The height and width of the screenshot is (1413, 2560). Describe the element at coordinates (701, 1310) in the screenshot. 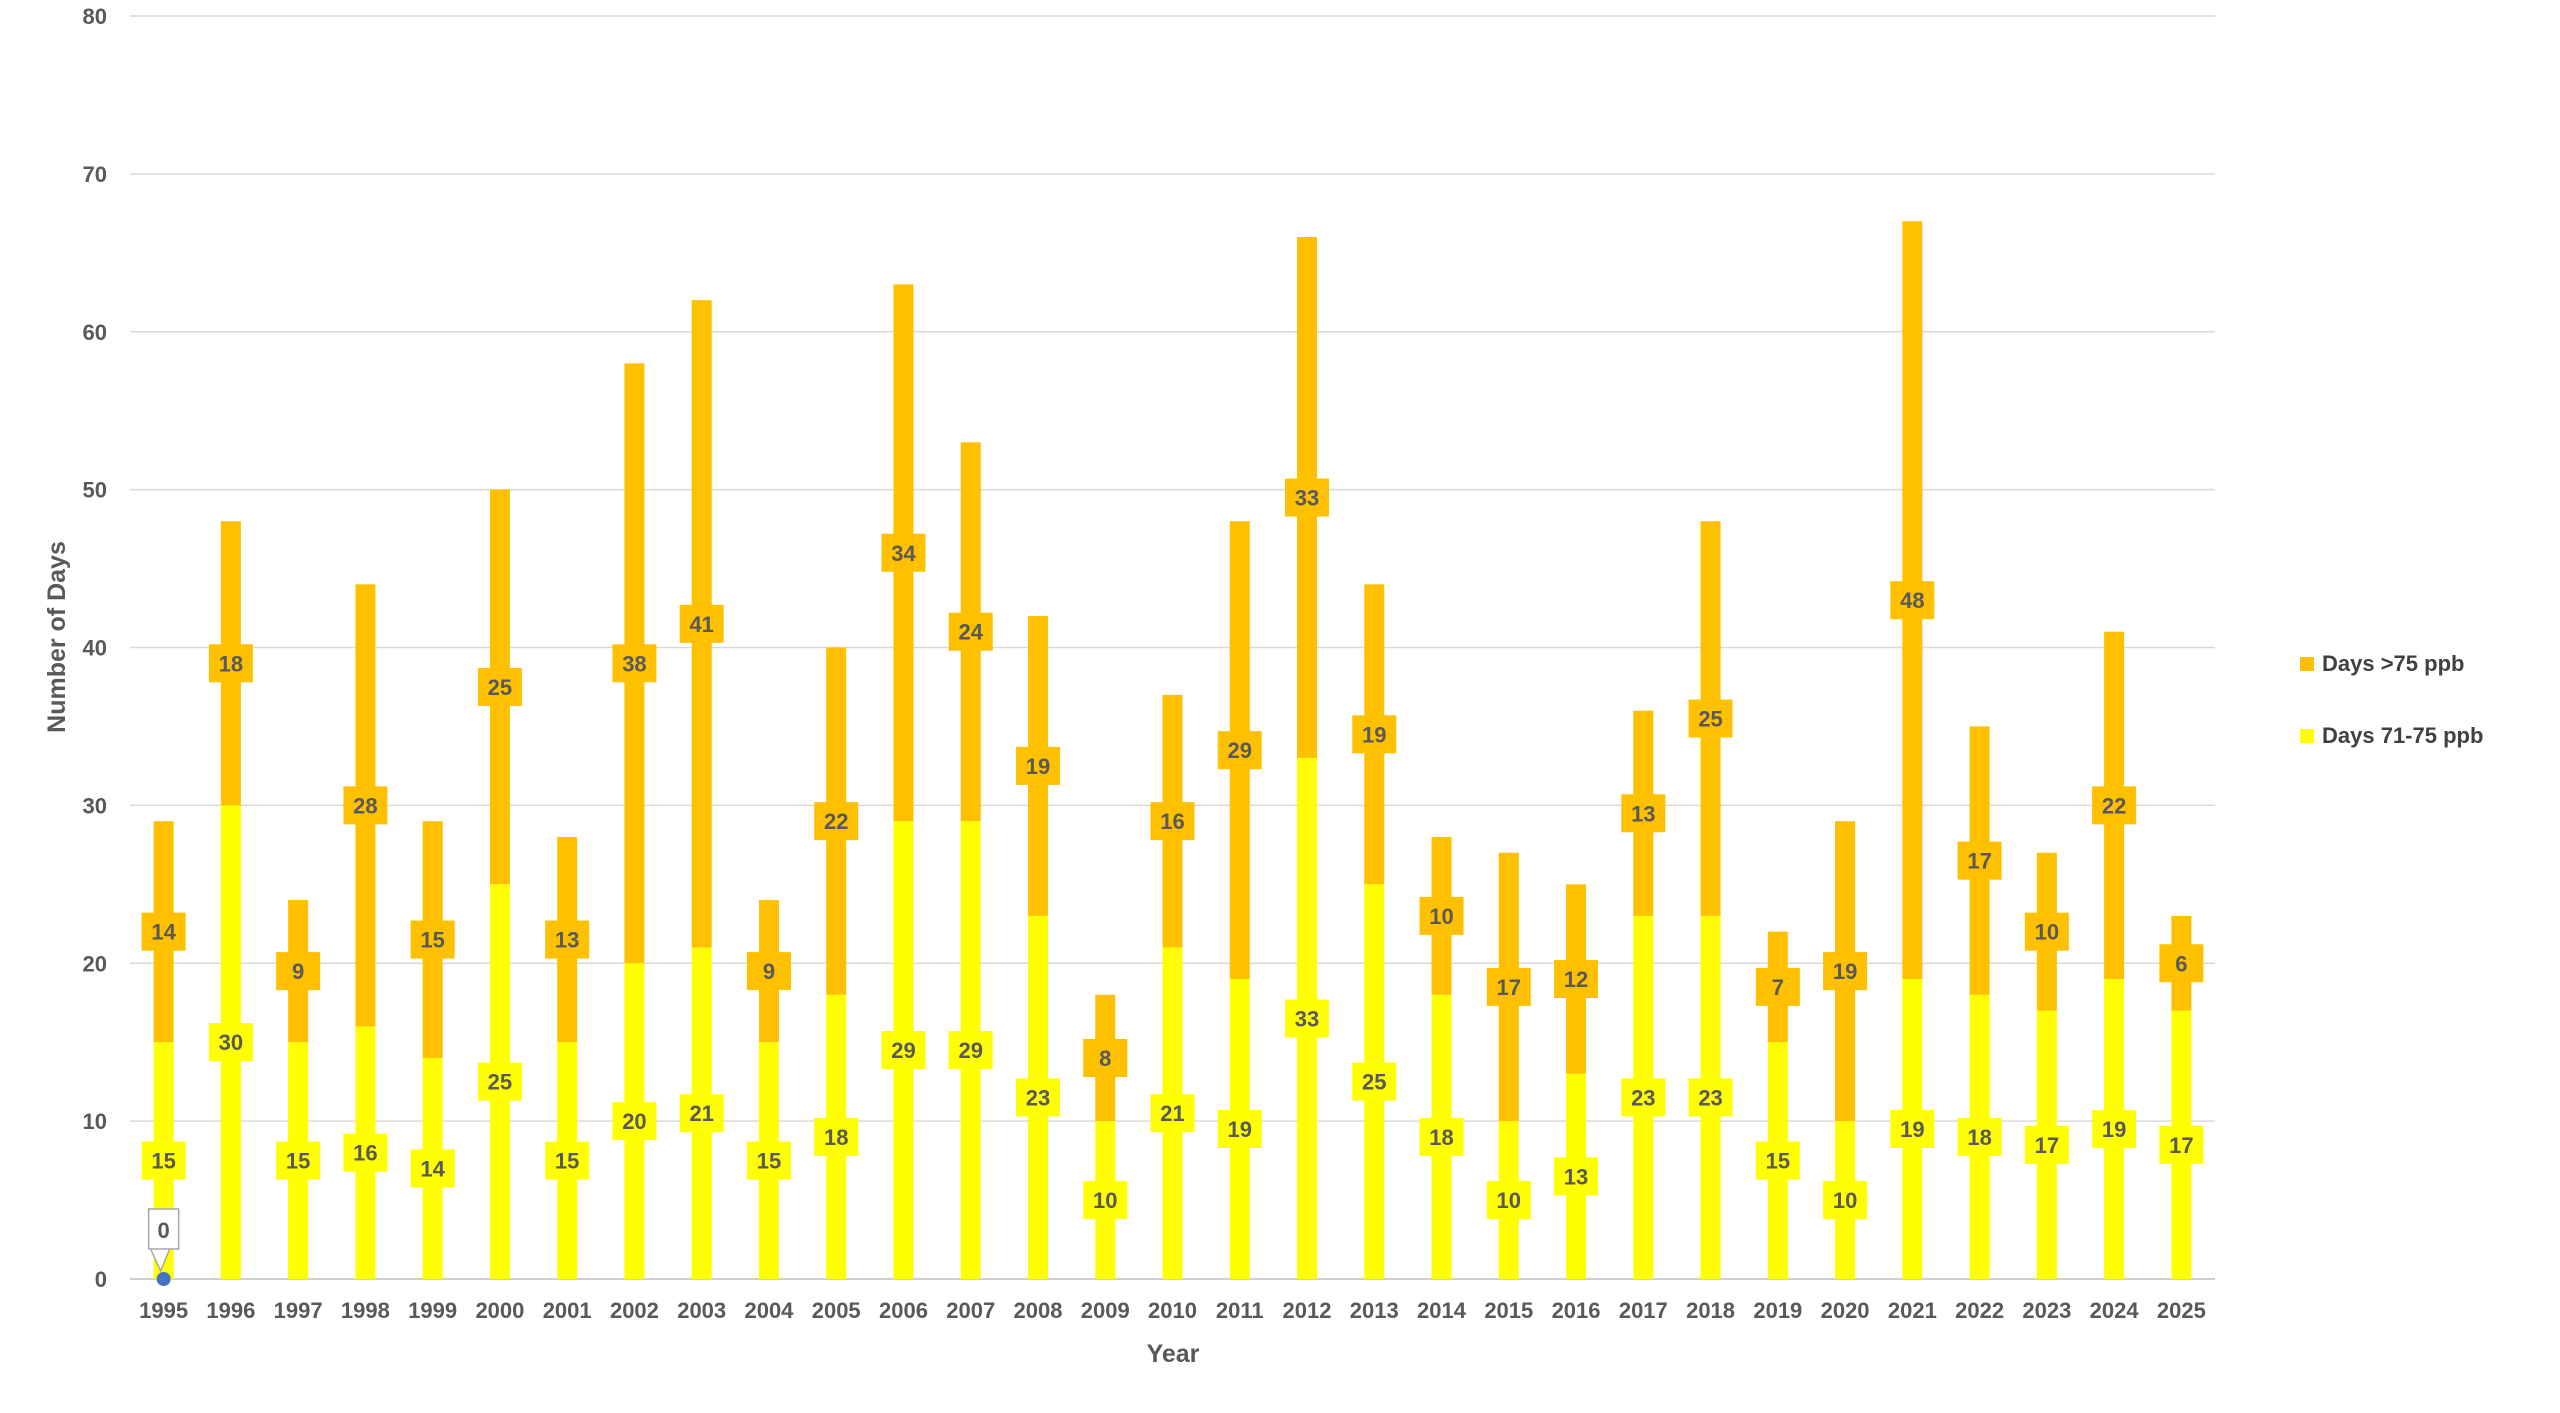

I see `x-tick-label: 2003` at that location.